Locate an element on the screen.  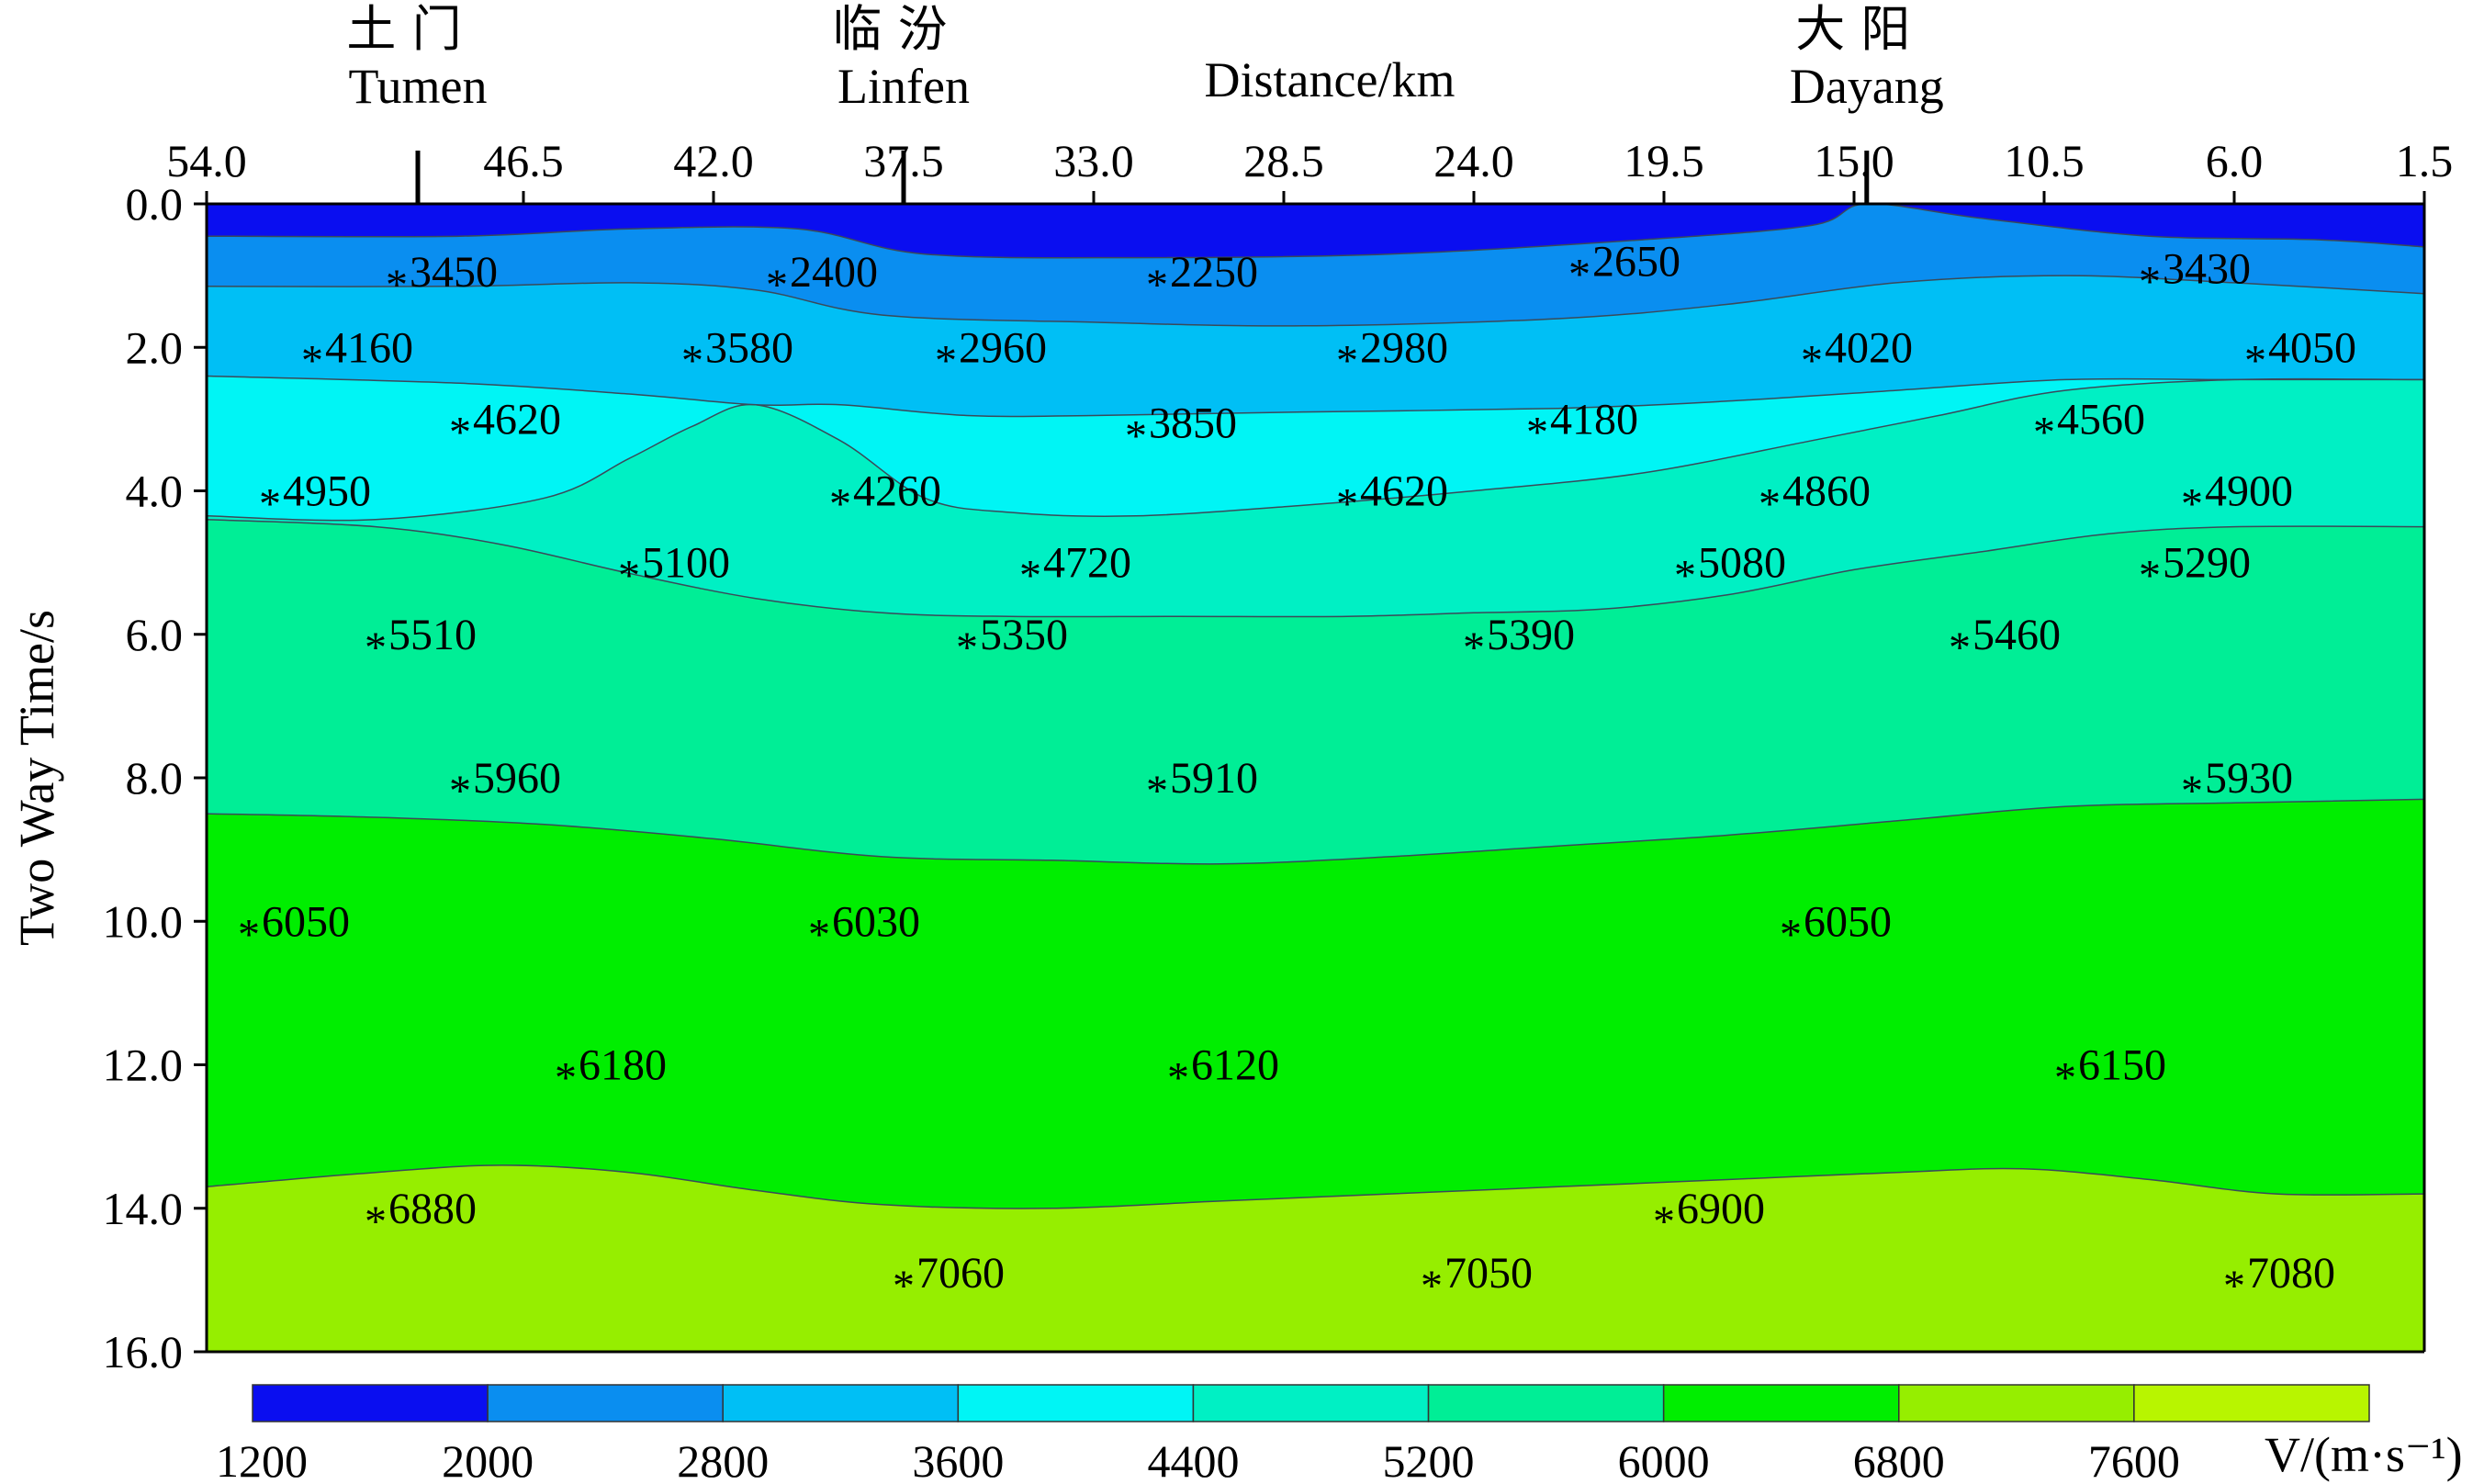
point-label: 4950 is located at coordinates (327, 492).